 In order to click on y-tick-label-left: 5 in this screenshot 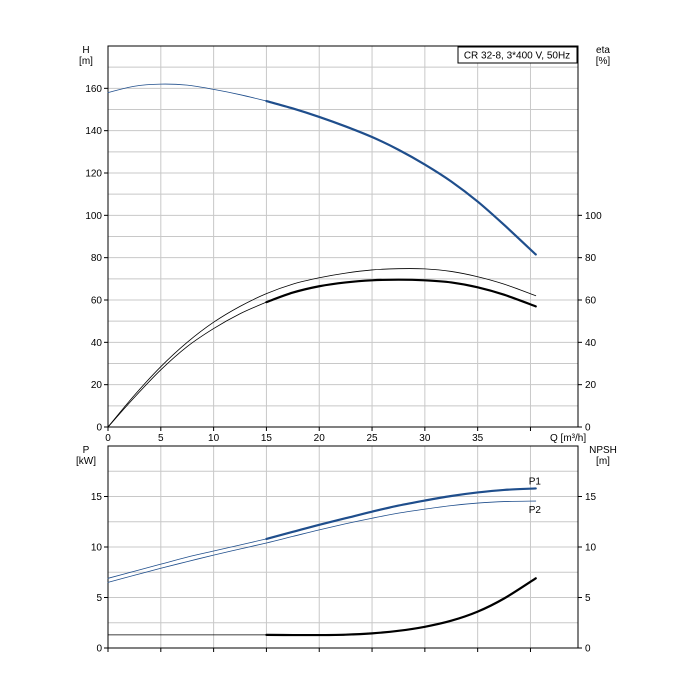, I will do `click(99, 598)`.